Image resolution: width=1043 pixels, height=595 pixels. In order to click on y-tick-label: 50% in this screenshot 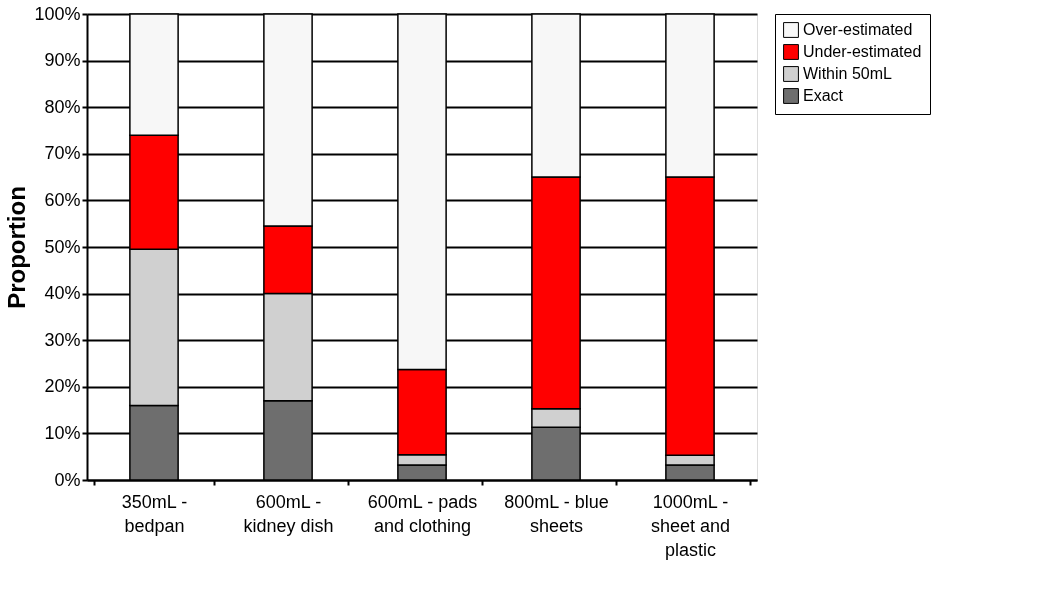, I will do `click(62, 246)`.